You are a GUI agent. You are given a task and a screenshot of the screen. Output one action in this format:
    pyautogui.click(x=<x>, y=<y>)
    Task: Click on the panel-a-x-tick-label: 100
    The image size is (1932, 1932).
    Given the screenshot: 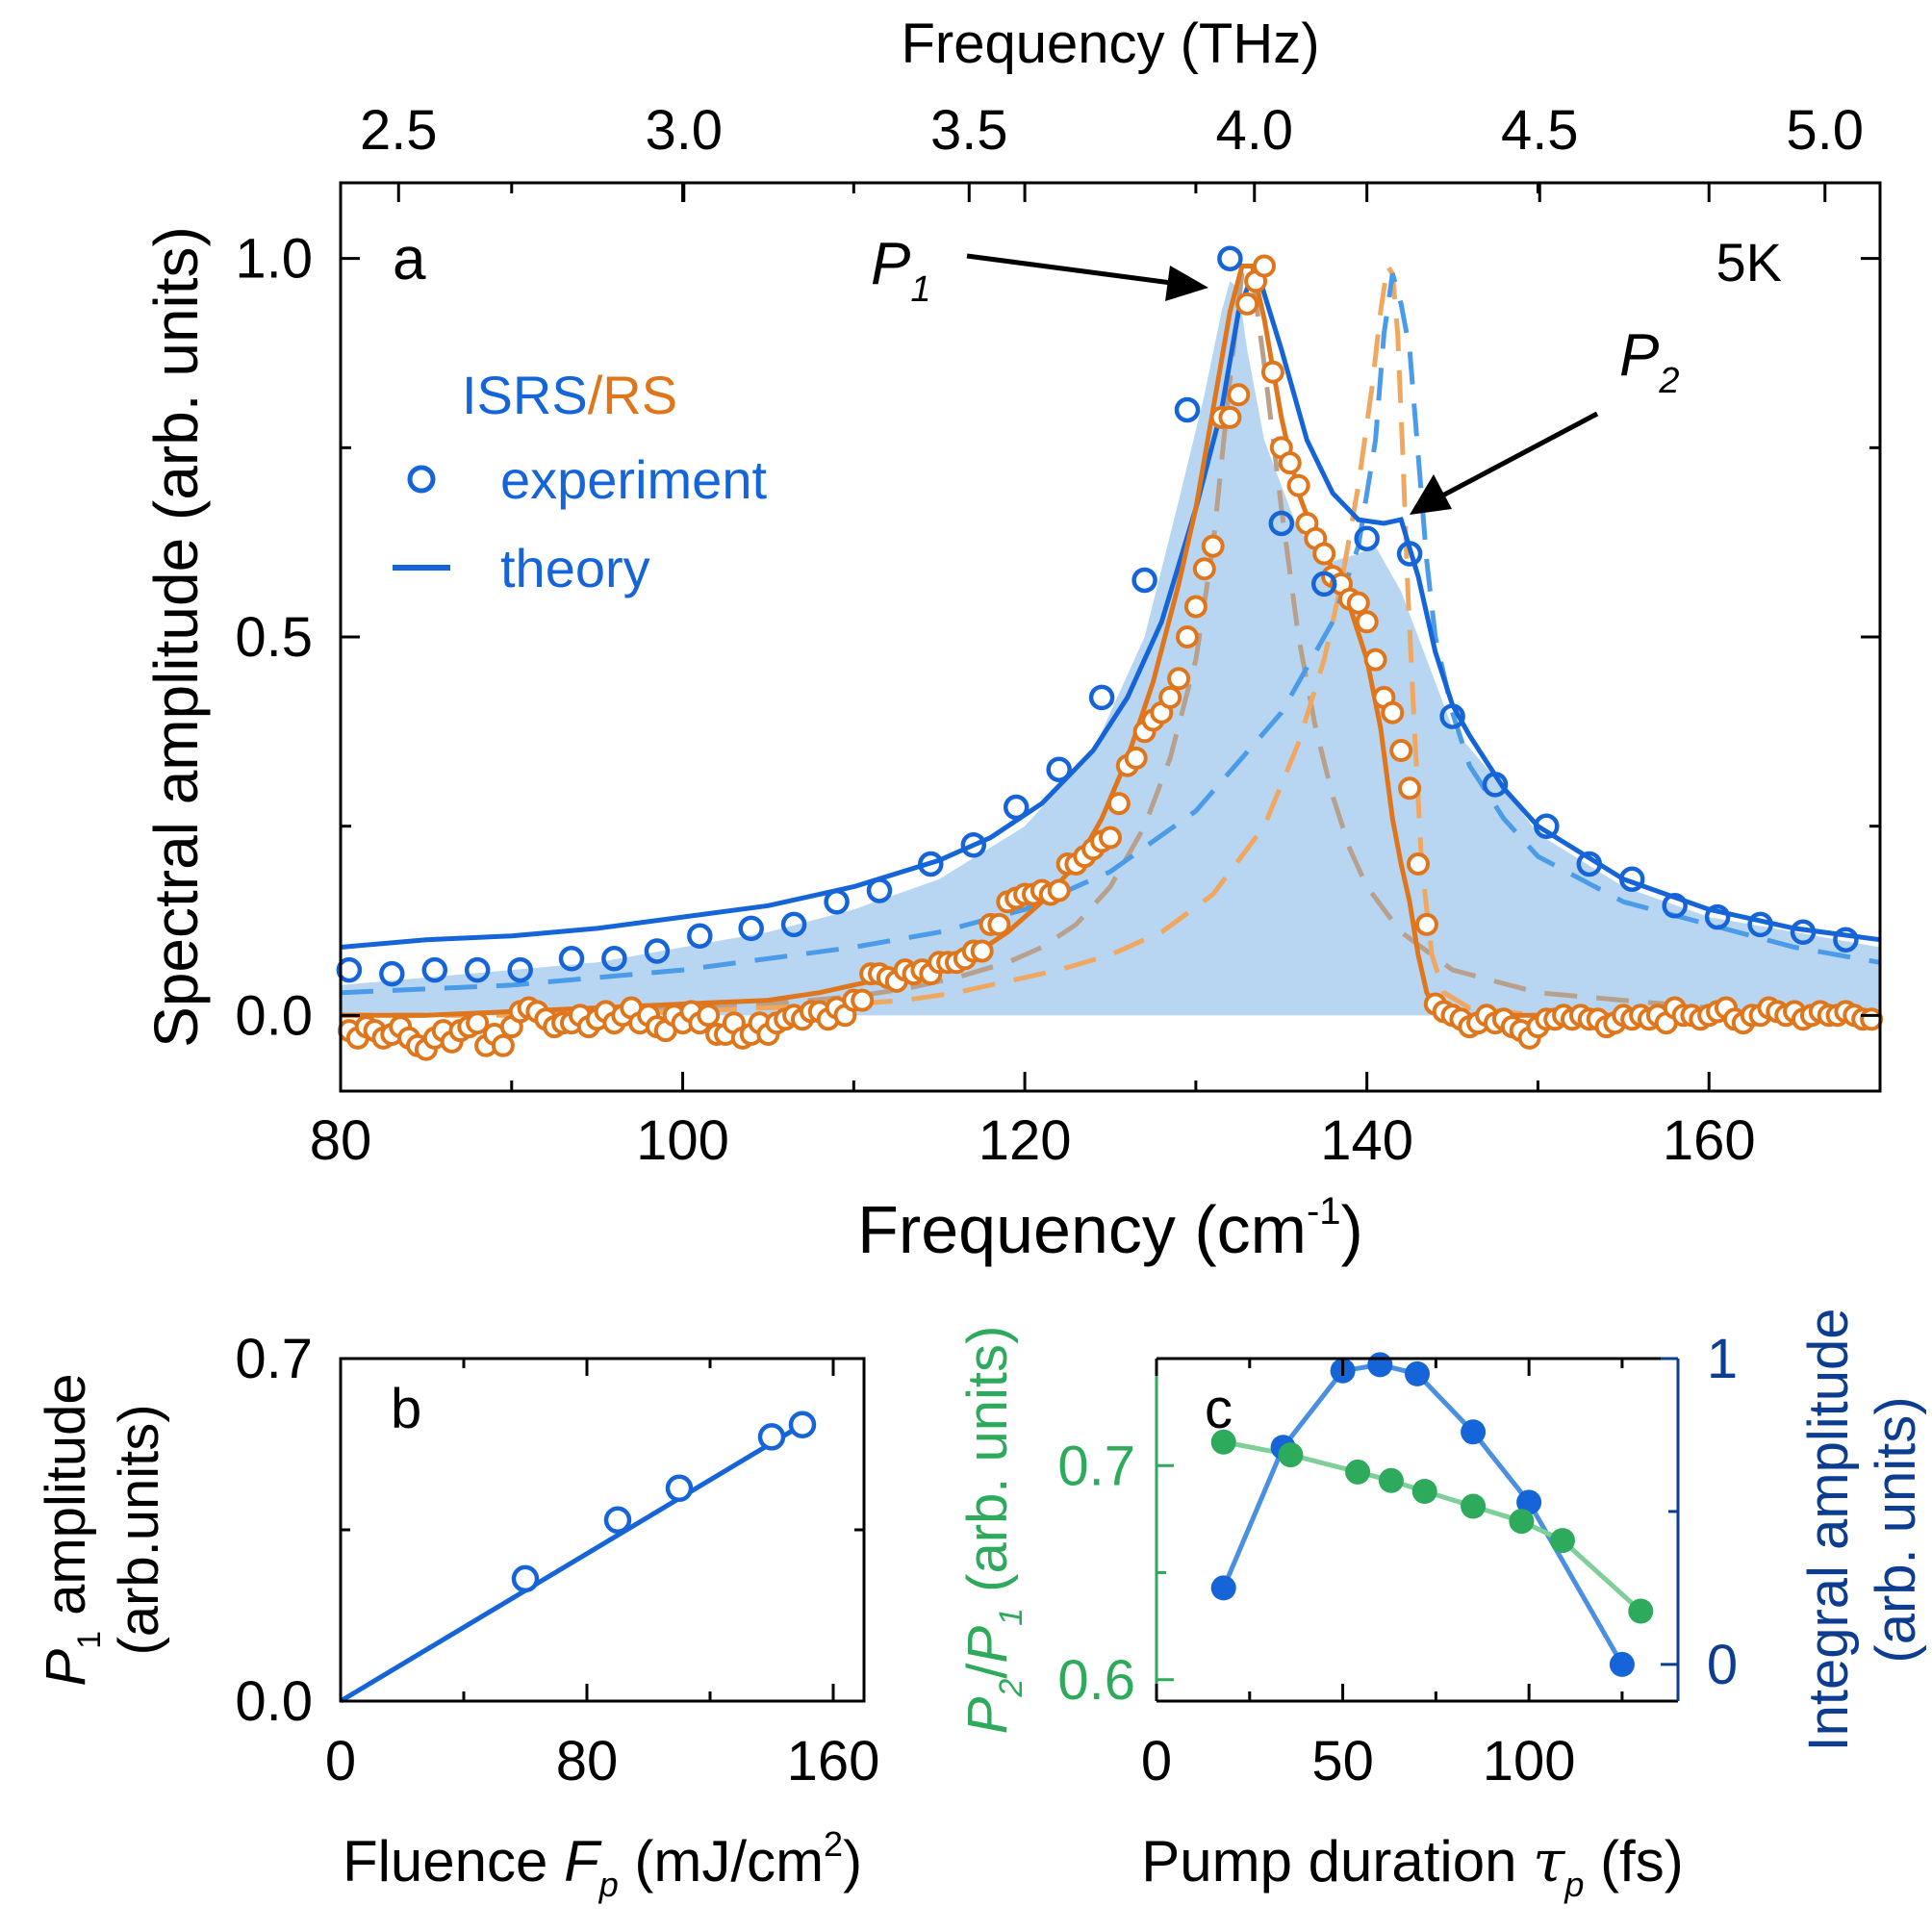 What is the action you would take?
    pyautogui.click(x=682, y=1140)
    